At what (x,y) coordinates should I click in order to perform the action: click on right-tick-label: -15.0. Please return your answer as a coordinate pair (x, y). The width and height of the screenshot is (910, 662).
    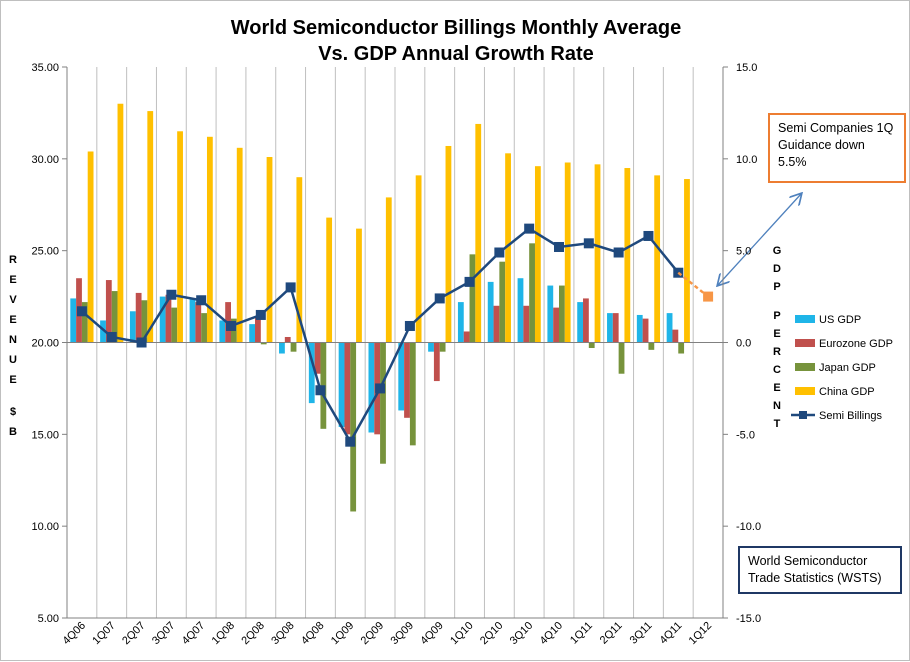
    Looking at the image, I should click on (748, 619).